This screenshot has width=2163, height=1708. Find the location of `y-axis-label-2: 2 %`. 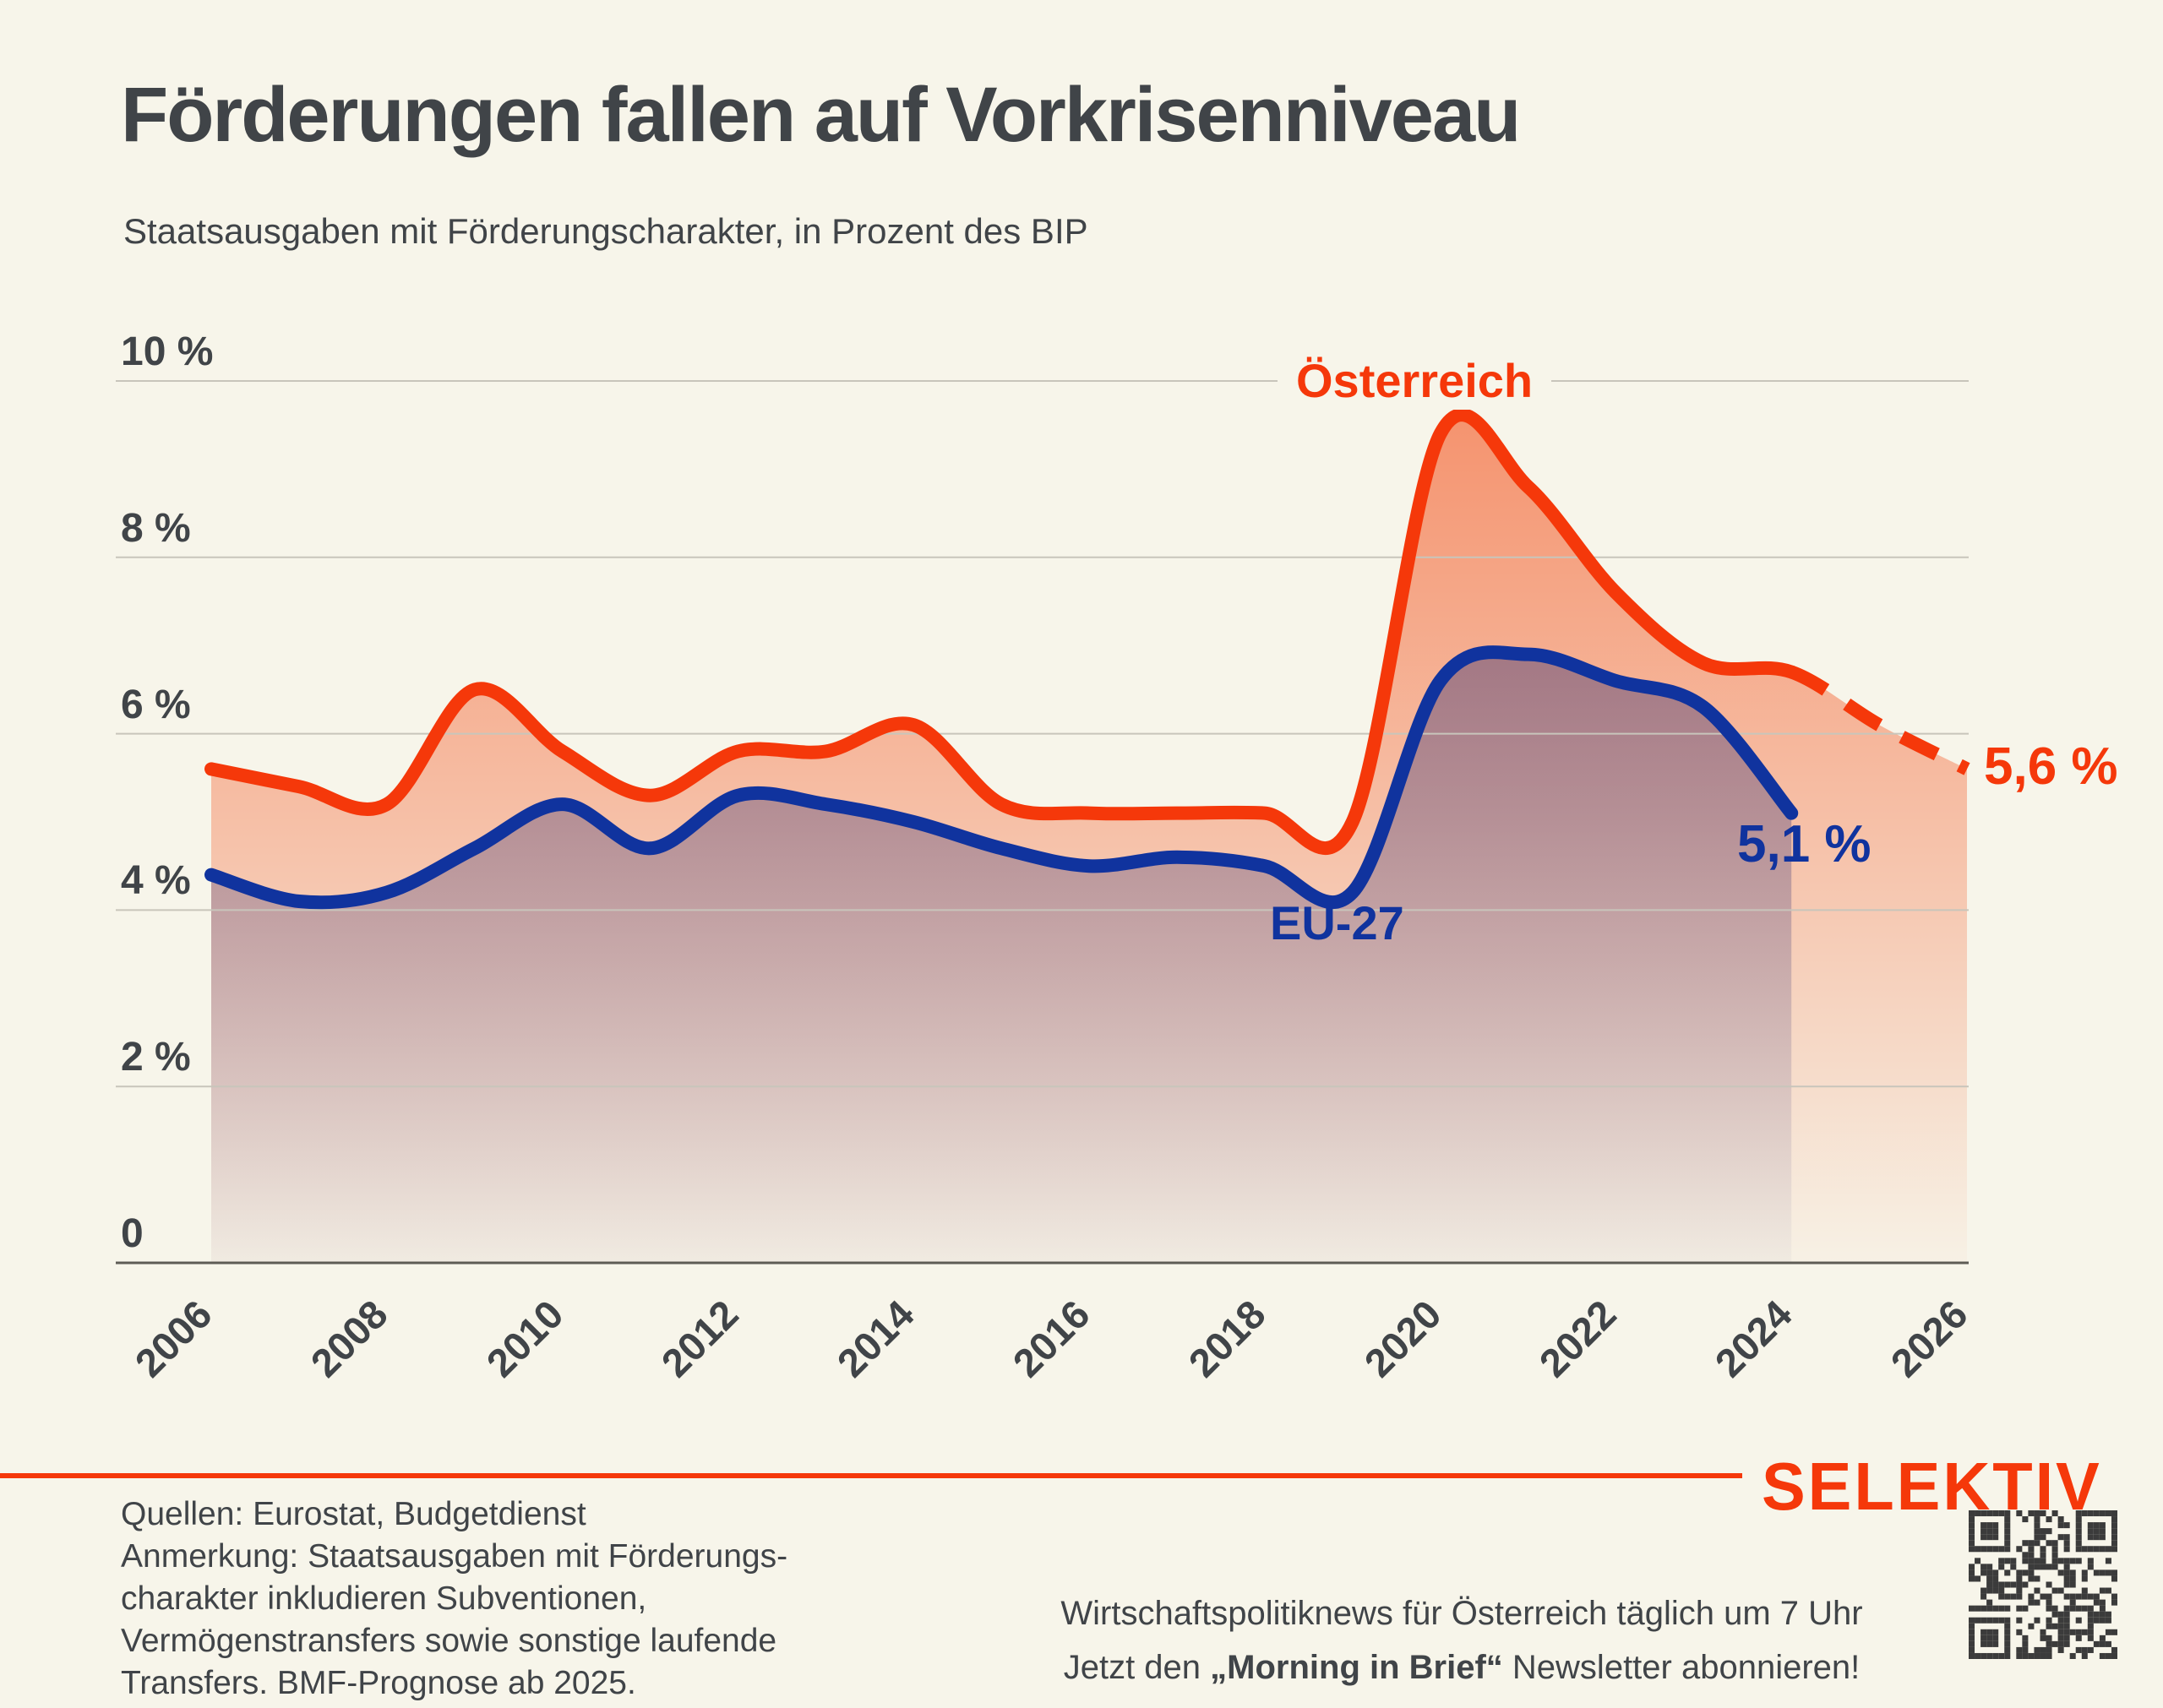

y-axis-label-2: 2 % is located at coordinates (156, 1058).